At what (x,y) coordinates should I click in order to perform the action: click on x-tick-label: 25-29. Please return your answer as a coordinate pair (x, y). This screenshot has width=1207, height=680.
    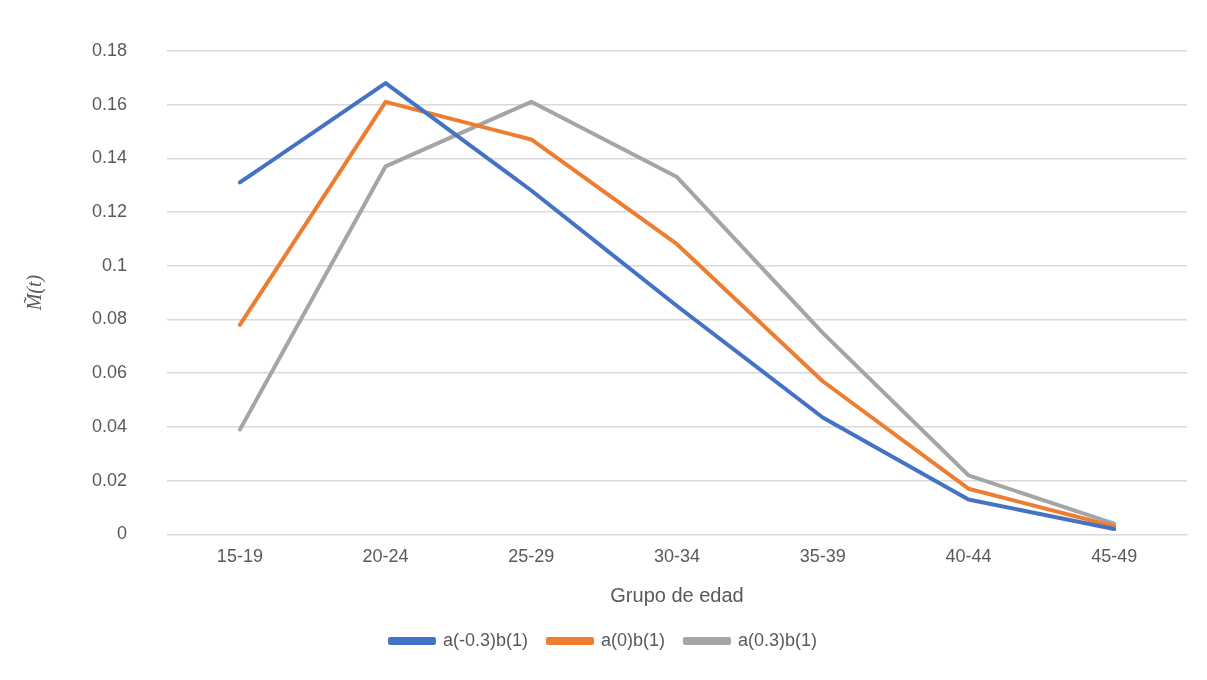
    Looking at the image, I should click on (531, 556).